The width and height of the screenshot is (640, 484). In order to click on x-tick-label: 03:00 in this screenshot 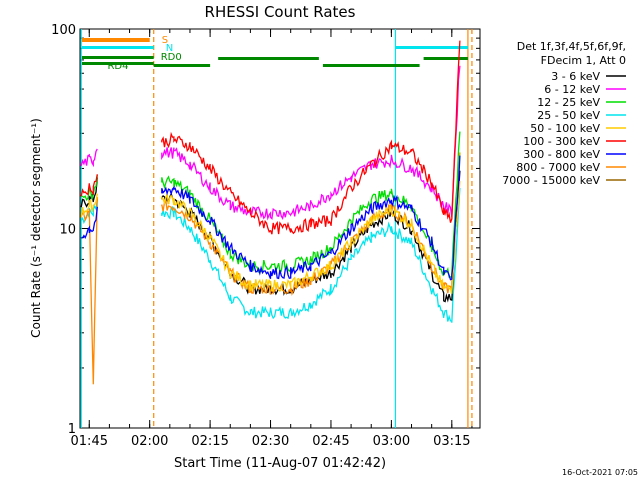, I will do `click(391, 441)`.